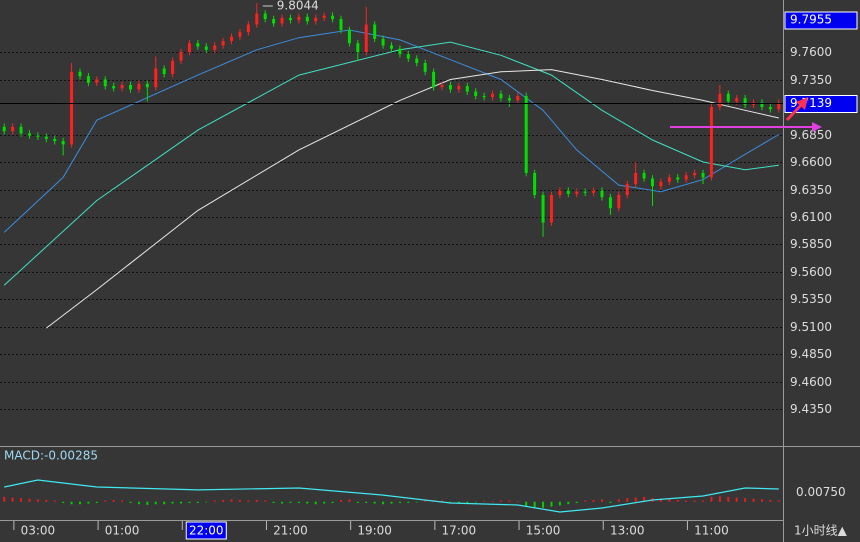  Describe the element at coordinates (811, 354) in the screenshot. I see `y-tick-label: 9.4850` at that location.